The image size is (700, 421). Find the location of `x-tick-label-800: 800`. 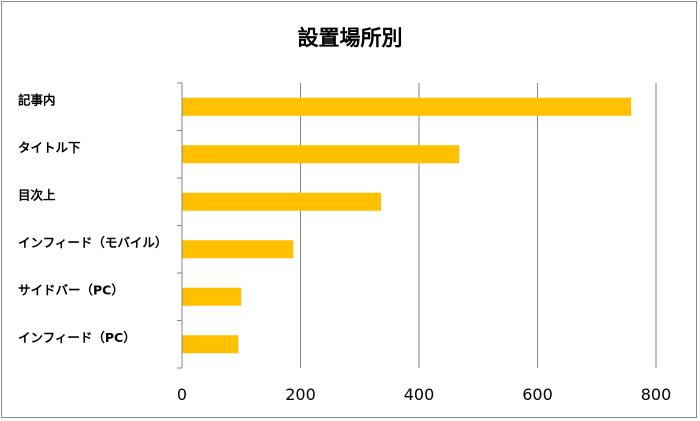

x-tick-label-800: 800 is located at coordinates (656, 394).